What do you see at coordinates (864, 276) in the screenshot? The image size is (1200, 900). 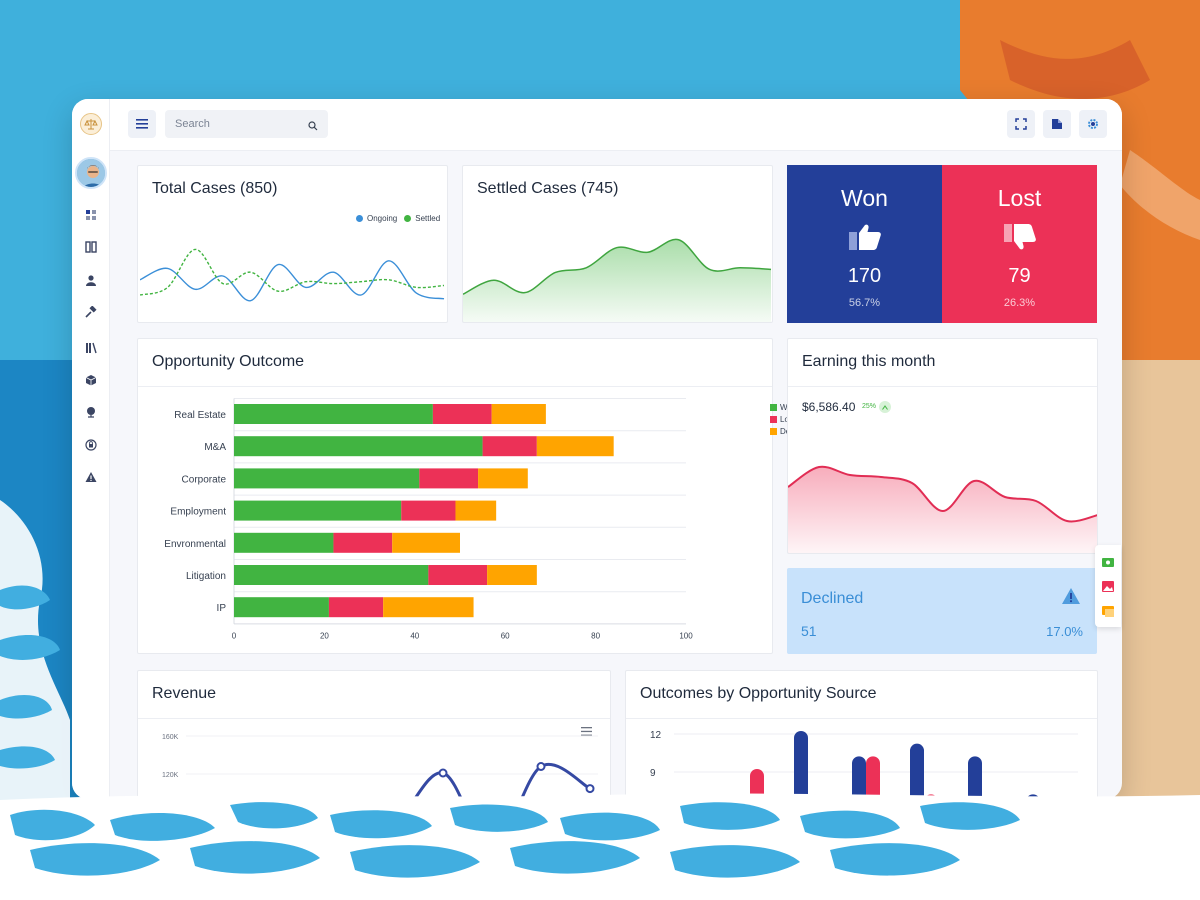 I see `won-value: 170` at bounding box center [864, 276].